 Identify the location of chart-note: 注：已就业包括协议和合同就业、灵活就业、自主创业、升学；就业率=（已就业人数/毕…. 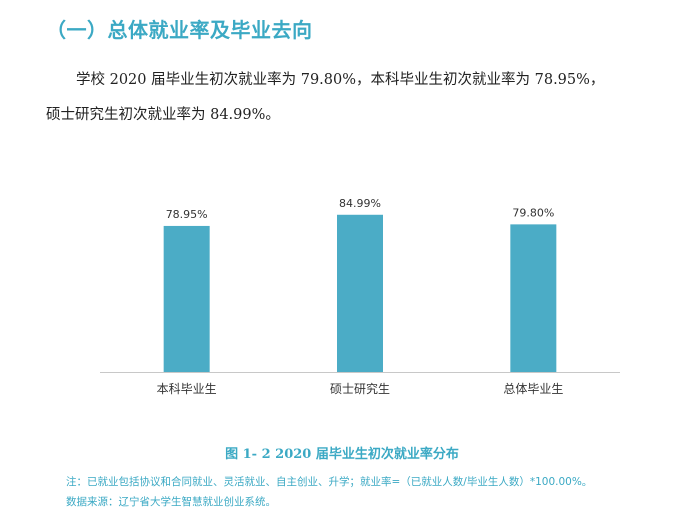
(329, 482).